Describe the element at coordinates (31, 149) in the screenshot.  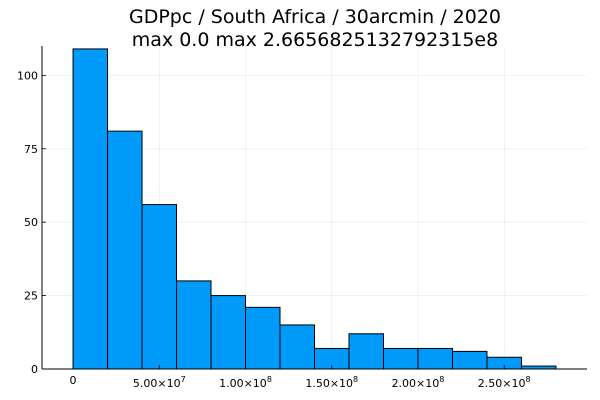
I see `y-tick-label-3: 75` at that location.